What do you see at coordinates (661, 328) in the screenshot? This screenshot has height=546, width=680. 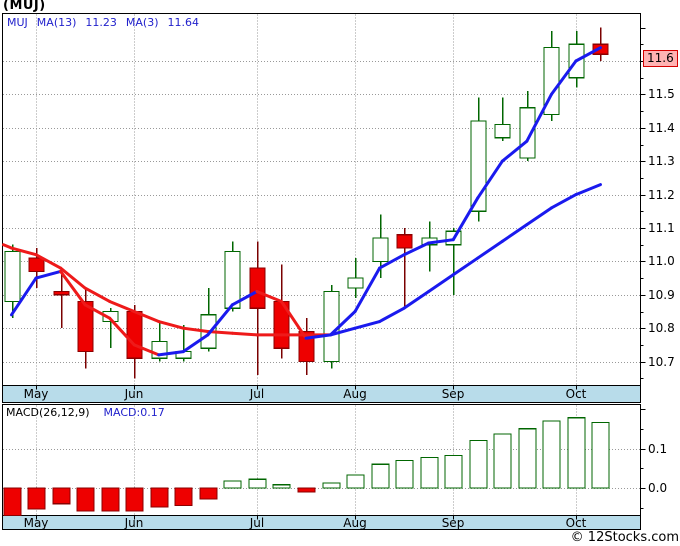 I see `price-axis-label: 10.8` at bounding box center [661, 328].